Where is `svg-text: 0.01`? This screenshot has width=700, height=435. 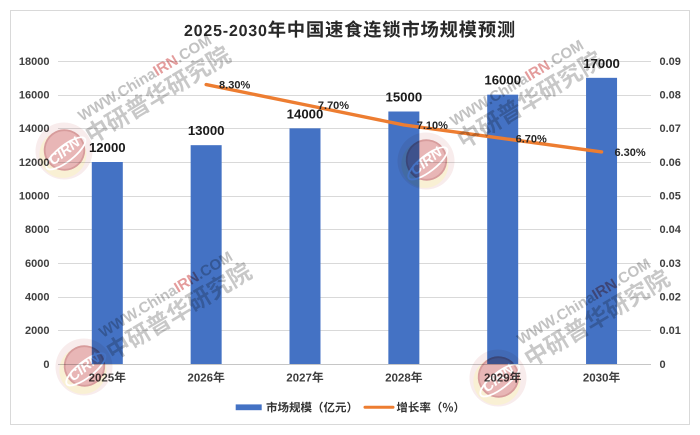
svg-text: 0.01 is located at coordinates (670, 331).